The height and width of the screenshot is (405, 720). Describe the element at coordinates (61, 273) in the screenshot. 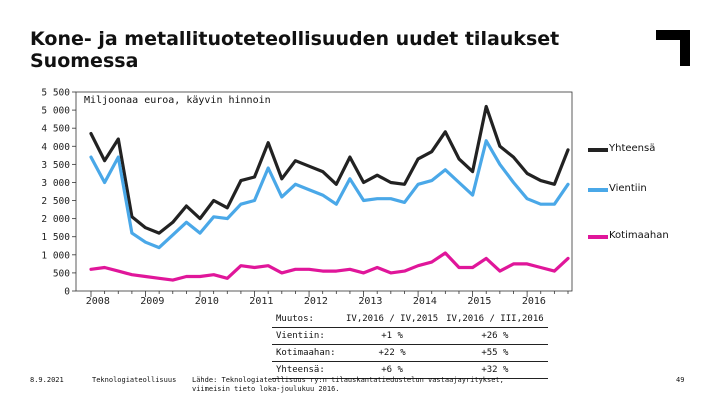

I see `y-tick-label: 500` at that location.